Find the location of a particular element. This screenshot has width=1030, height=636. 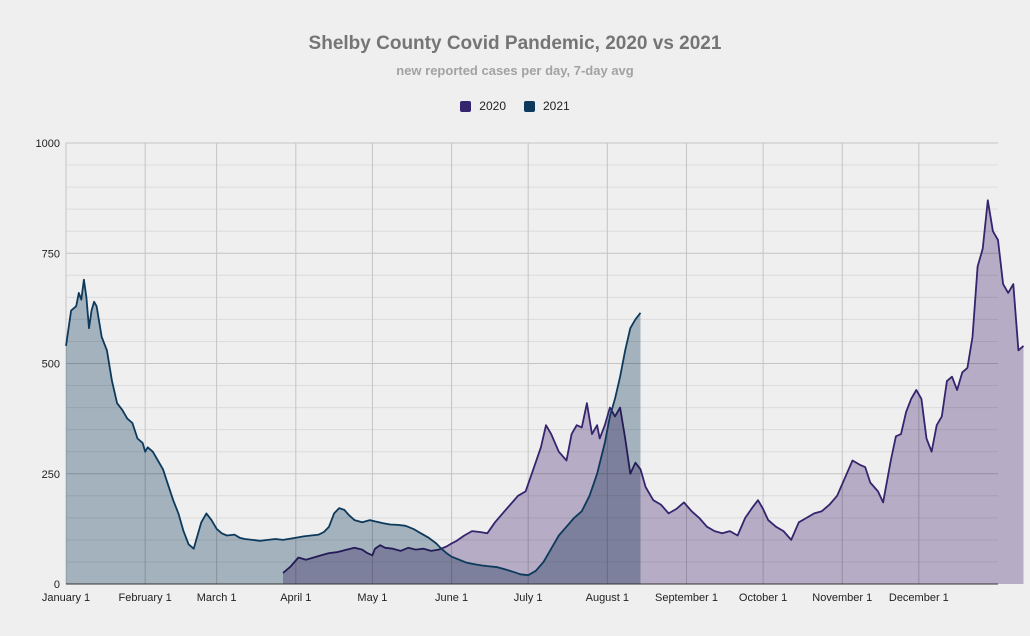

x-tick-label: October 1 is located at coordinates (763, 598).